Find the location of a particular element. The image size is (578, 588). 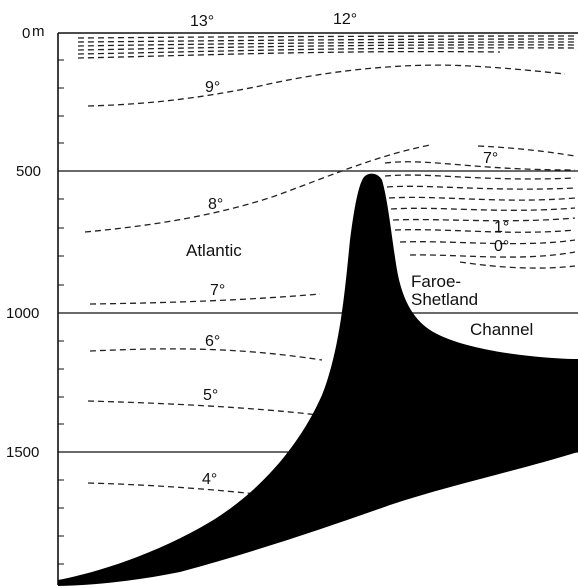

isotherm-label-7-channel: 7° is located at coordinates (490, 158).